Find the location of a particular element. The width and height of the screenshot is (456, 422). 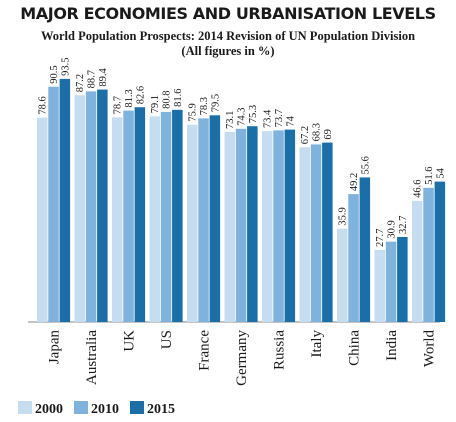

value-label-russia-2010: 73.7 is located at coordinates (279, 118).